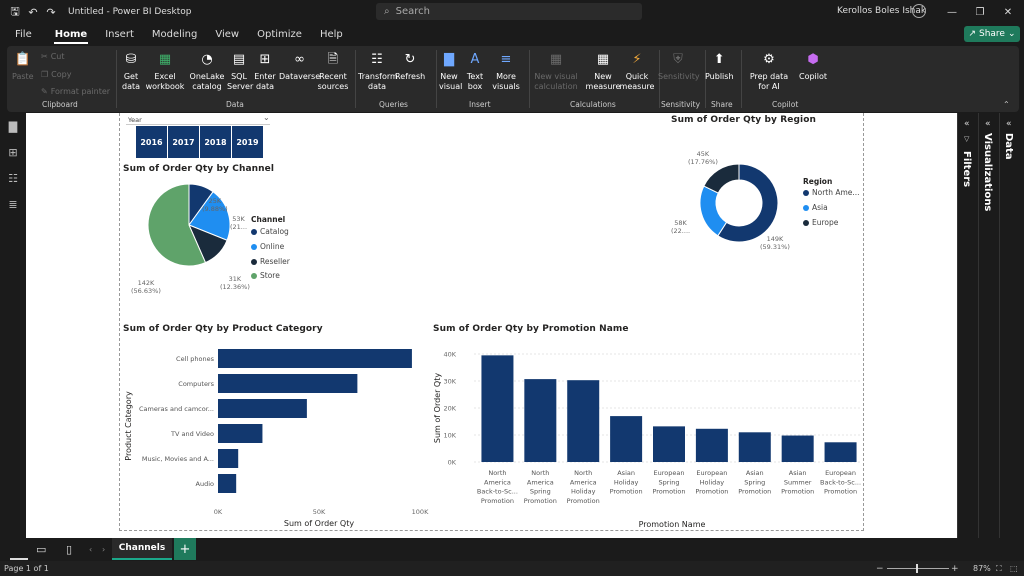 This screenshot has width=1024, height=576. Describe the element at coordinates (603, 71) in the screenshot. I see `new-measure-button: ▦ New measure` at that location.